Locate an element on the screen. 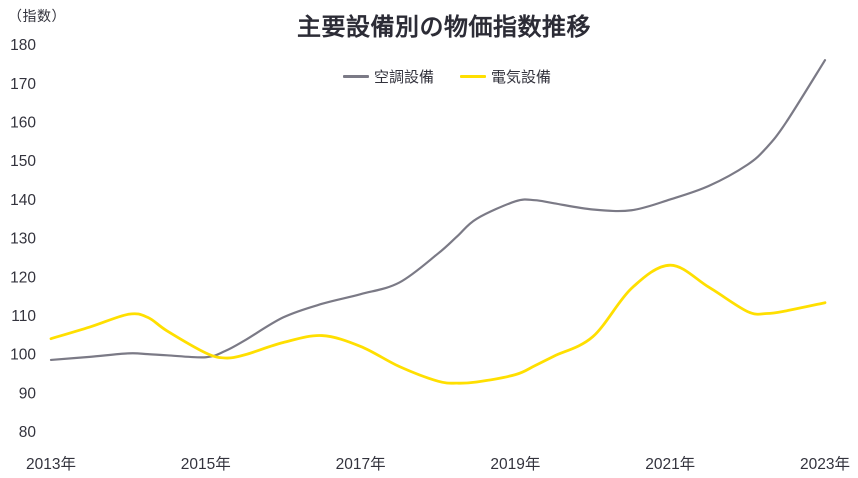 This screenshot has width=858, height=478. y-axis-unit-label: （指数） is located at coordinates (37, 16).